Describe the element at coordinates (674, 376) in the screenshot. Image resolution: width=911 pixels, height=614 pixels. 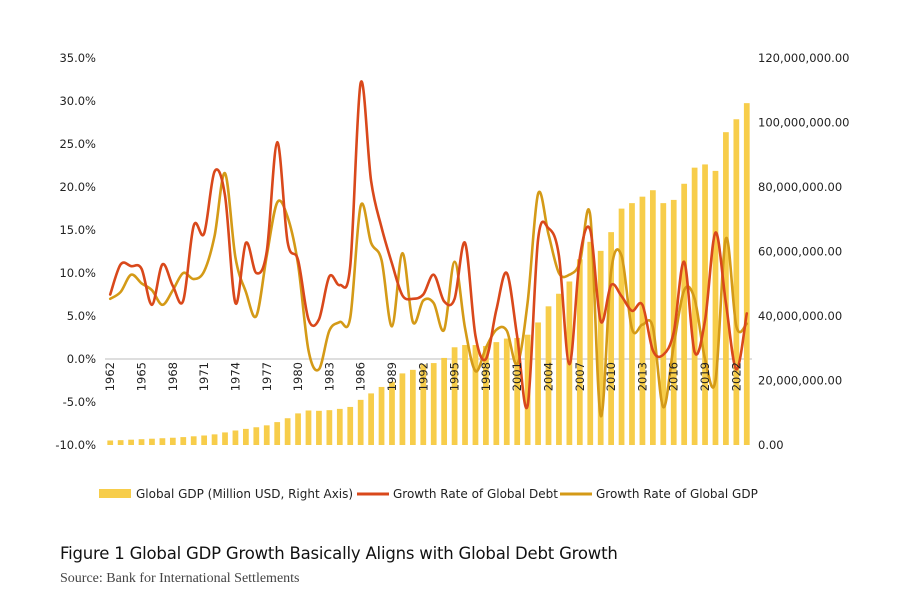
I see `x-tick-label: 2016` at that location.